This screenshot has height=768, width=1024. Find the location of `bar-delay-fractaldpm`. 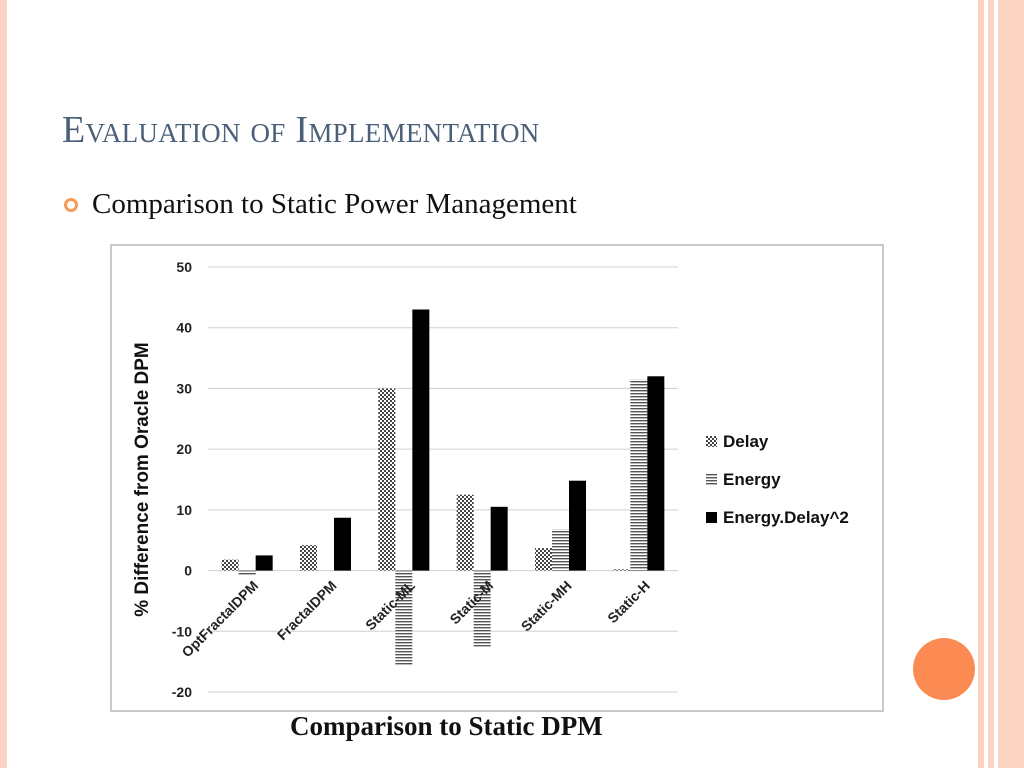

bar-delay-fractaldpm is located at coordinates (308, 558).